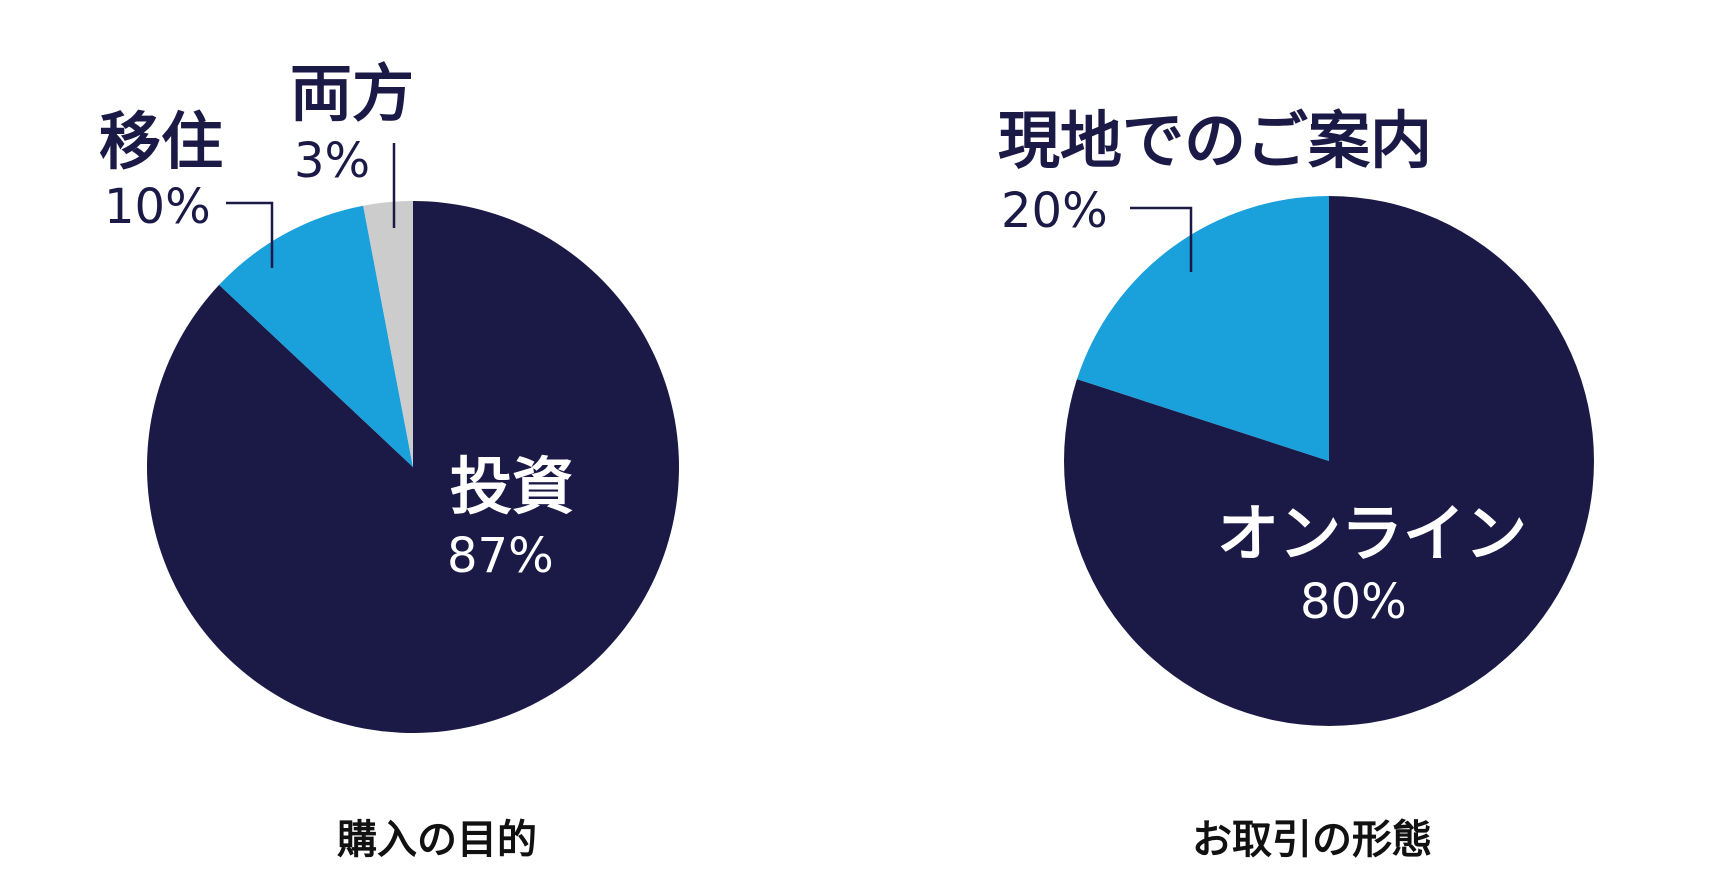  What do you see at coordinates (512, 486) in the screenshot?
I see `slice-label-investment-name: 投資` at bounding box center [512, 486].